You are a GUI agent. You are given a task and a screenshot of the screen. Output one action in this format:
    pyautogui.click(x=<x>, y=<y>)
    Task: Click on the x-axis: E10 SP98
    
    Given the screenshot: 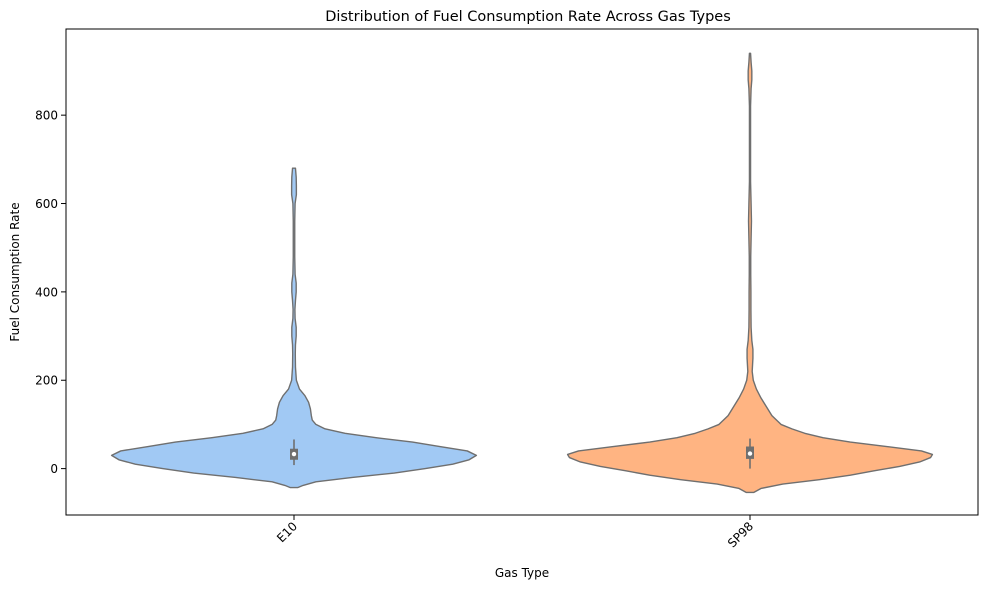 What is the action you would take?
    pyautogui.click(x=515, y=532)
    